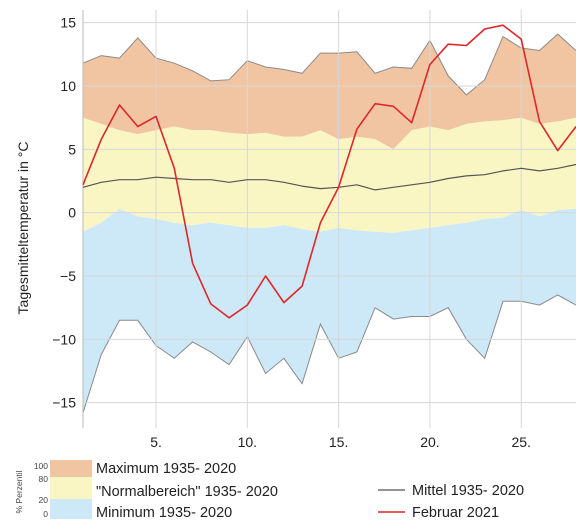  I want to click on legend-label-series: Februar 2021, so click(455, 513).